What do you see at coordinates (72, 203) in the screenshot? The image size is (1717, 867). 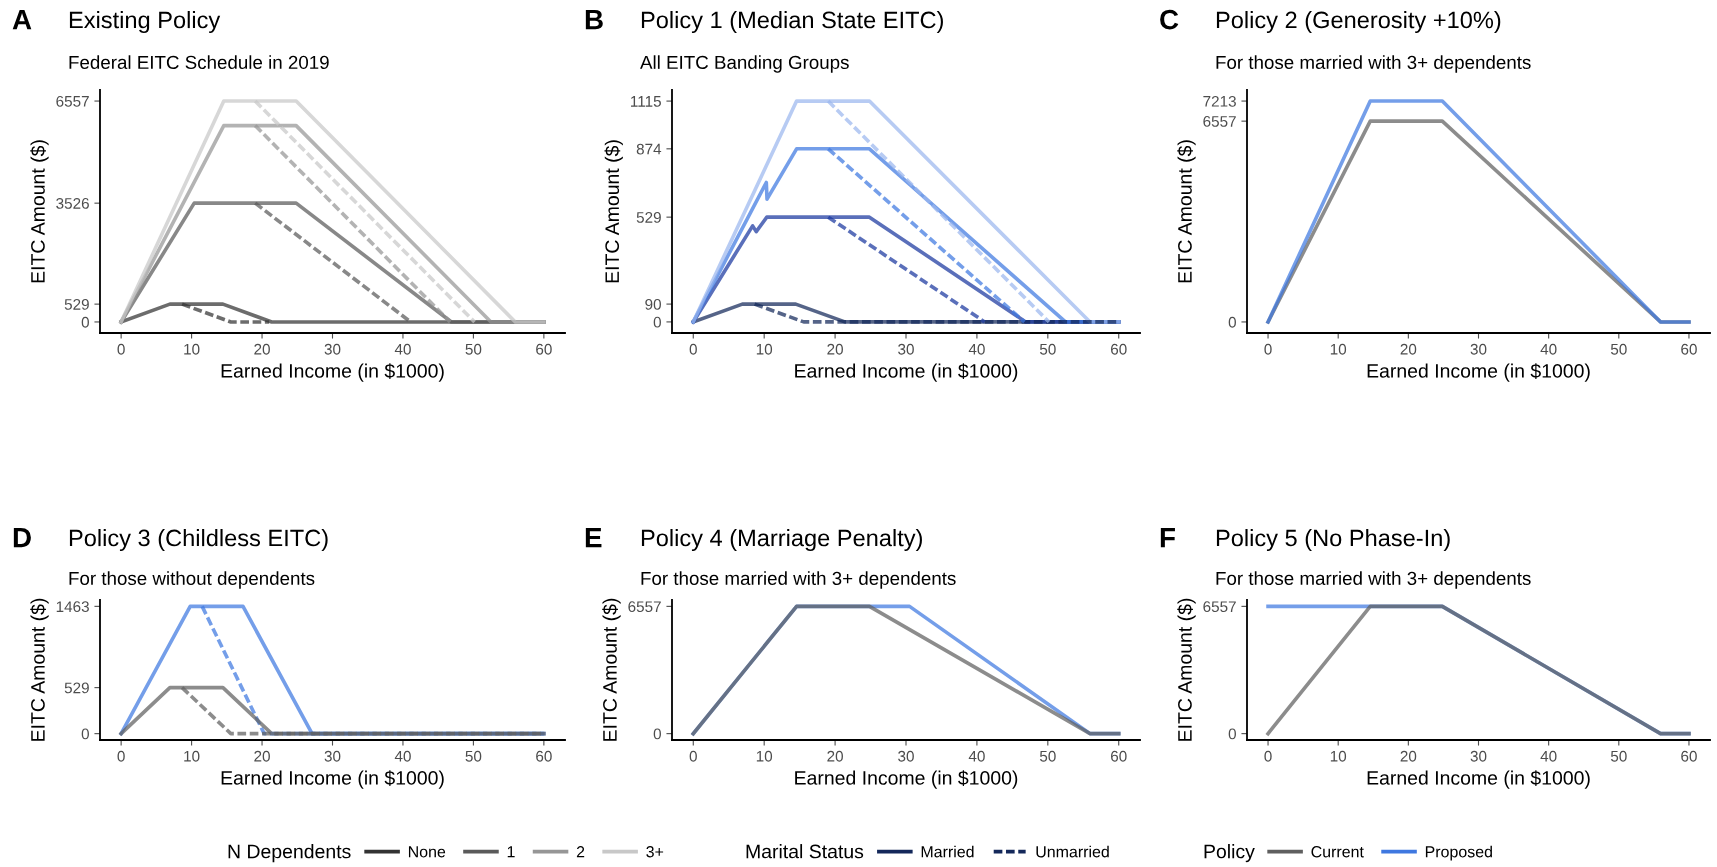 I see `y-tick-label: 3526` at bounding box center [72, 203].